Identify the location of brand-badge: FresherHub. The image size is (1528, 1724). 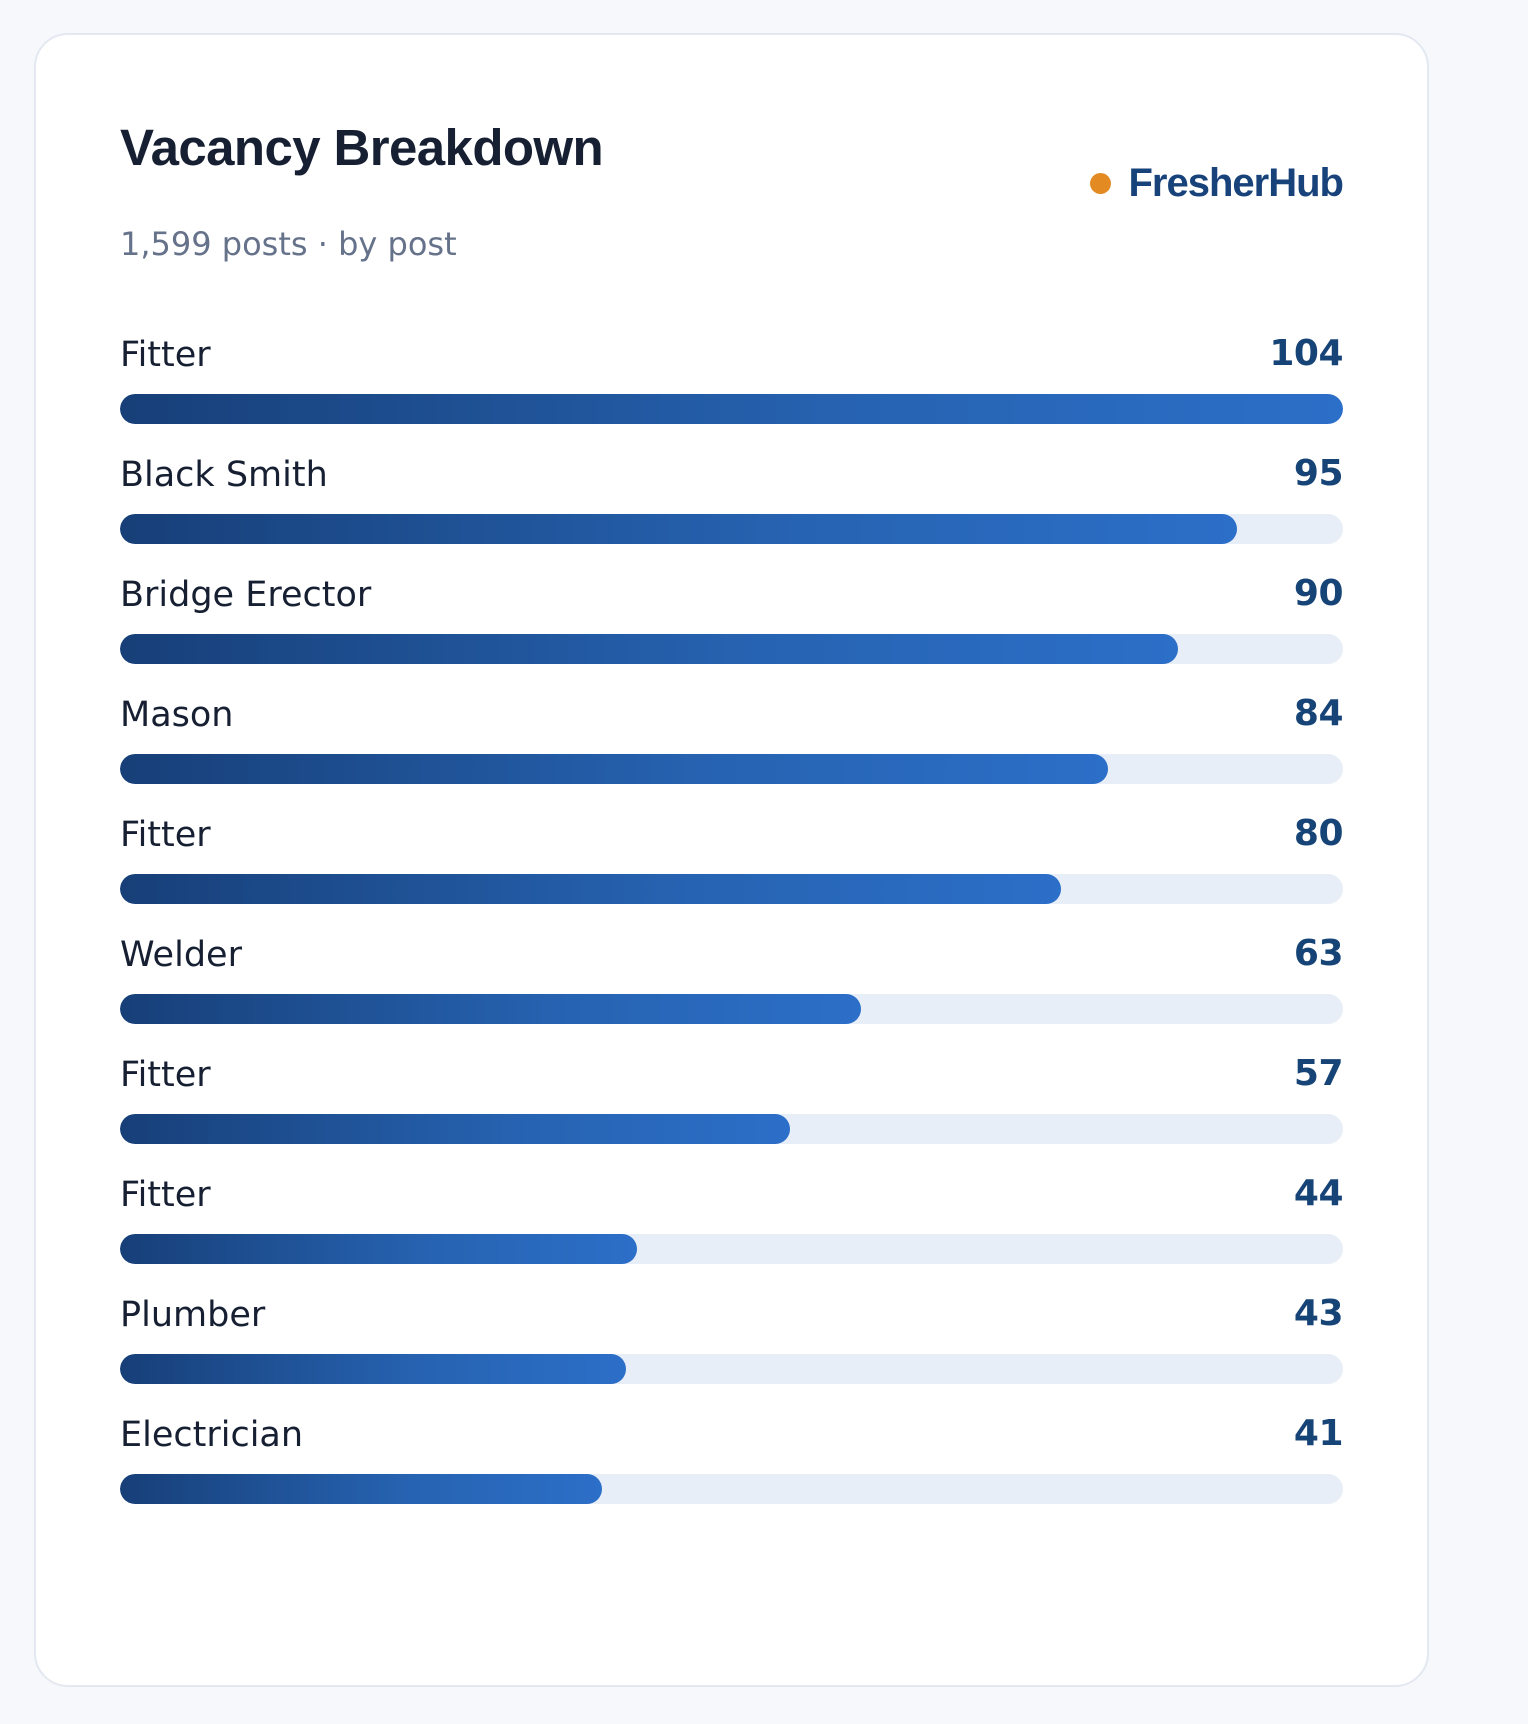
(1216, 183).